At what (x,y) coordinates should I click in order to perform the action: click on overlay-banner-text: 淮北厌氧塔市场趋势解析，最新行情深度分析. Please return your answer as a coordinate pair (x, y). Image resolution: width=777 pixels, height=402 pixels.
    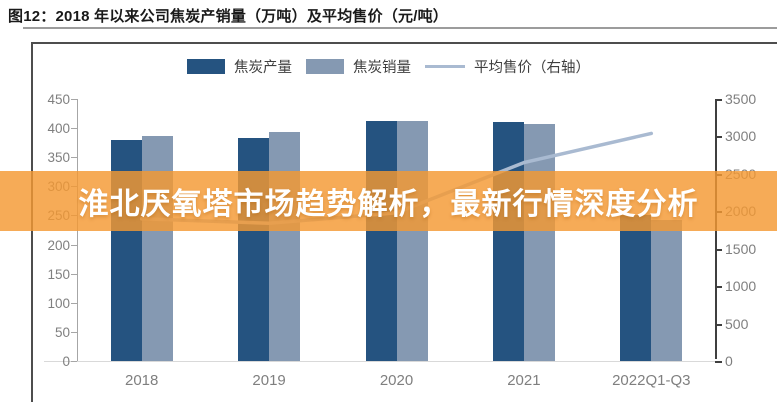
    Looking at the image, I should click on (388, 204).